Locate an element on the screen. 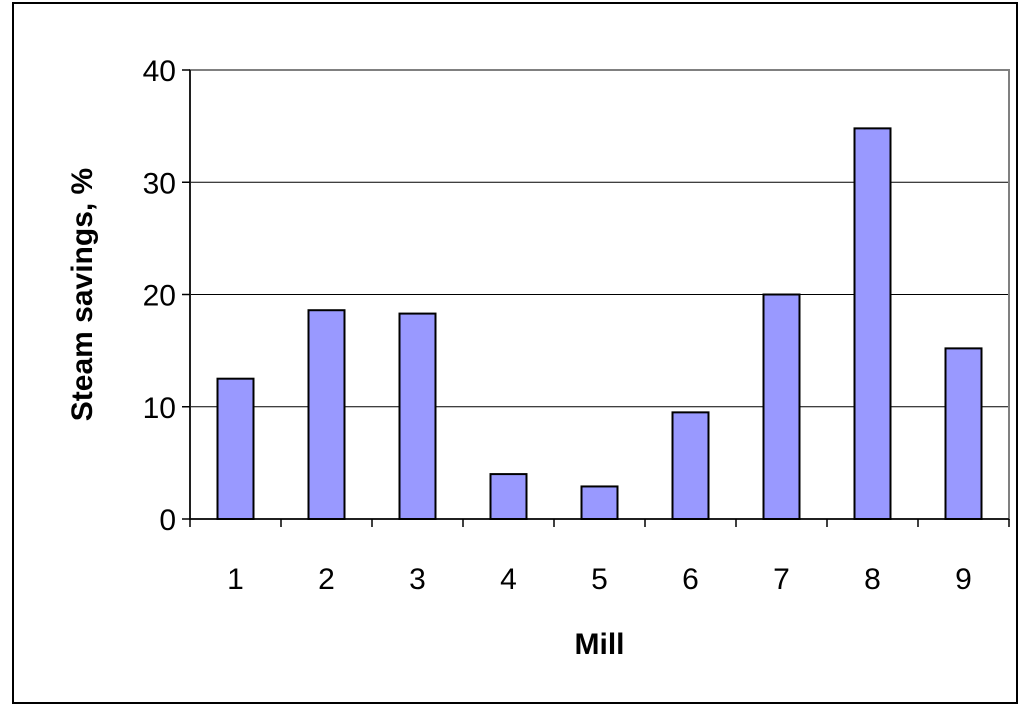 Image resolution: width=1025 pixels, height=710 pixels. y-tick-label: 40 is located at coordinates (159, 71).